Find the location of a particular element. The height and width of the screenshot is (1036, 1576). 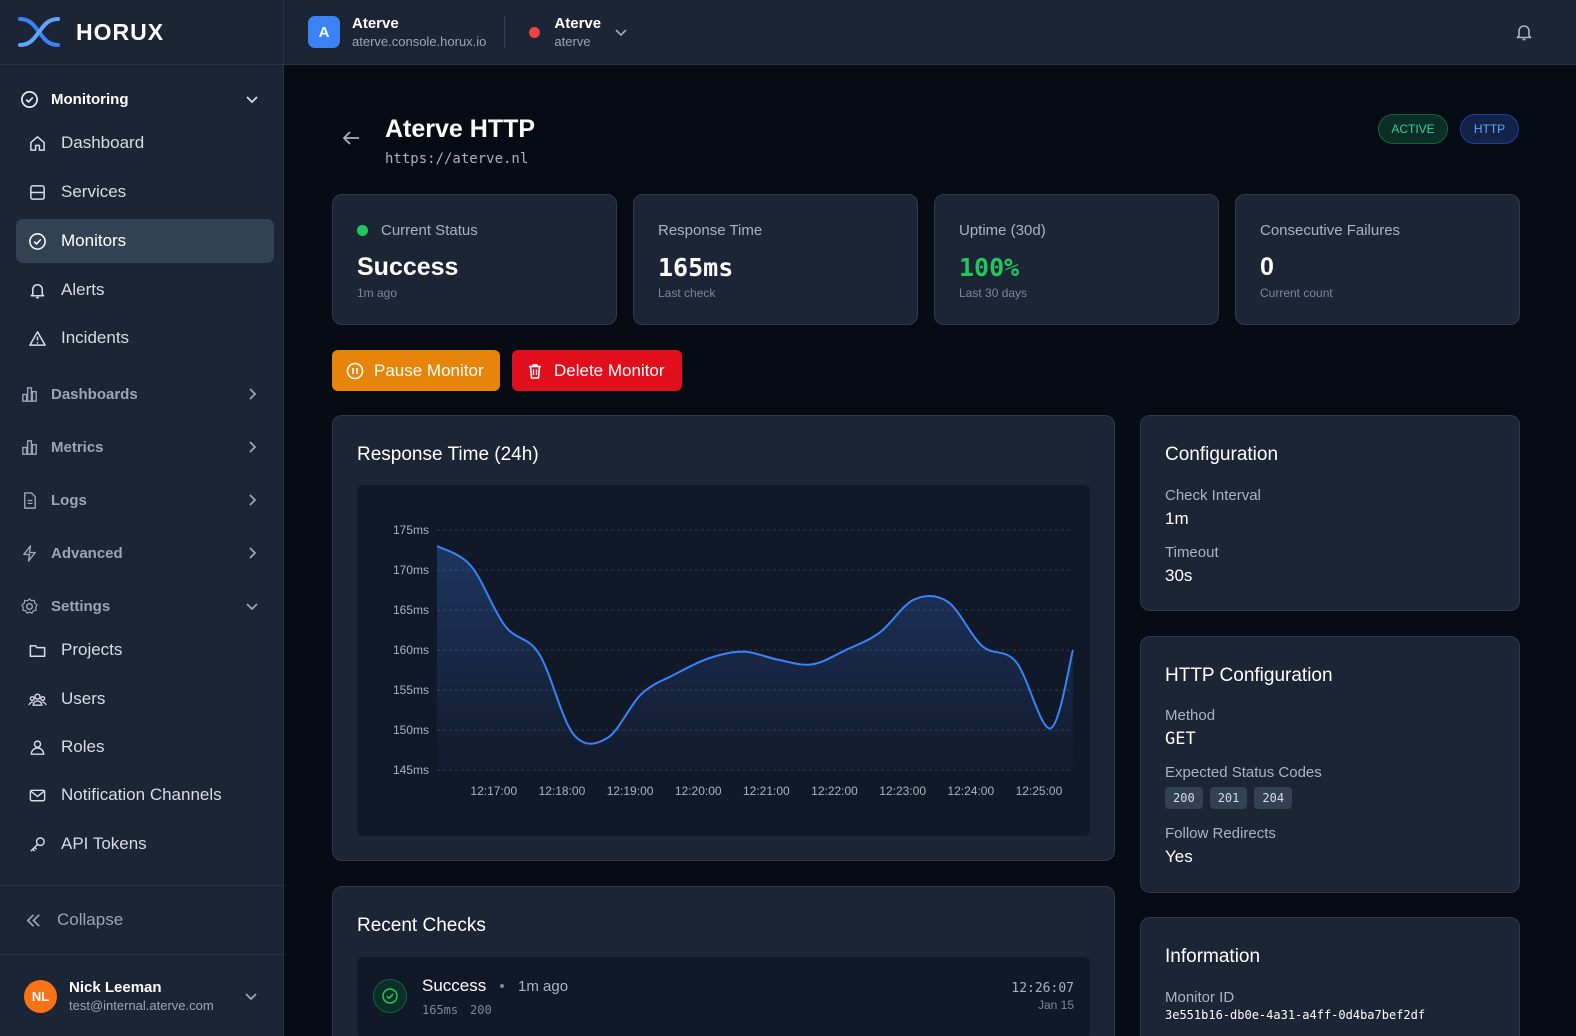

status-codes-label: Expected Status Codes is located at coordinates (1243, 772).